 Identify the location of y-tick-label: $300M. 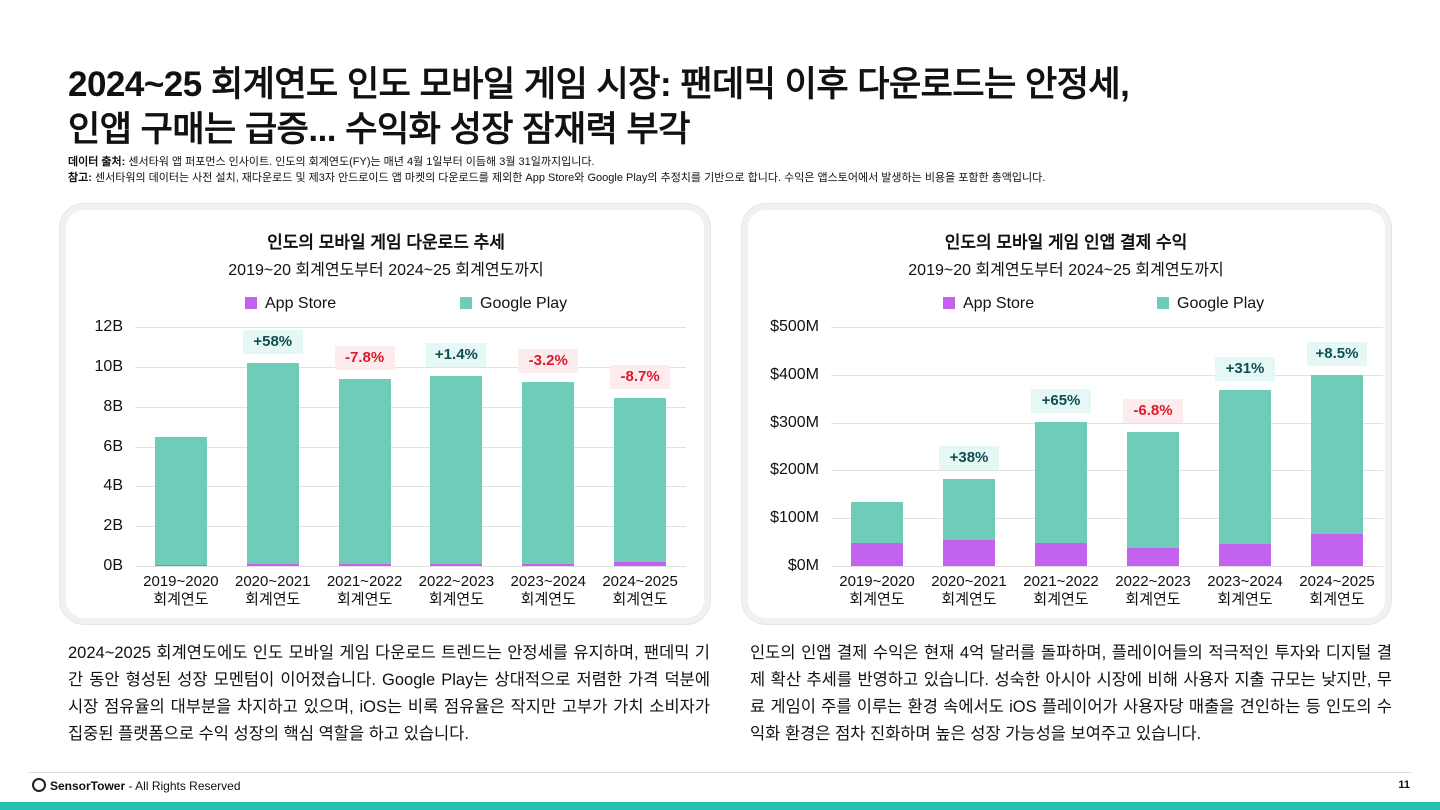
(794, 422).